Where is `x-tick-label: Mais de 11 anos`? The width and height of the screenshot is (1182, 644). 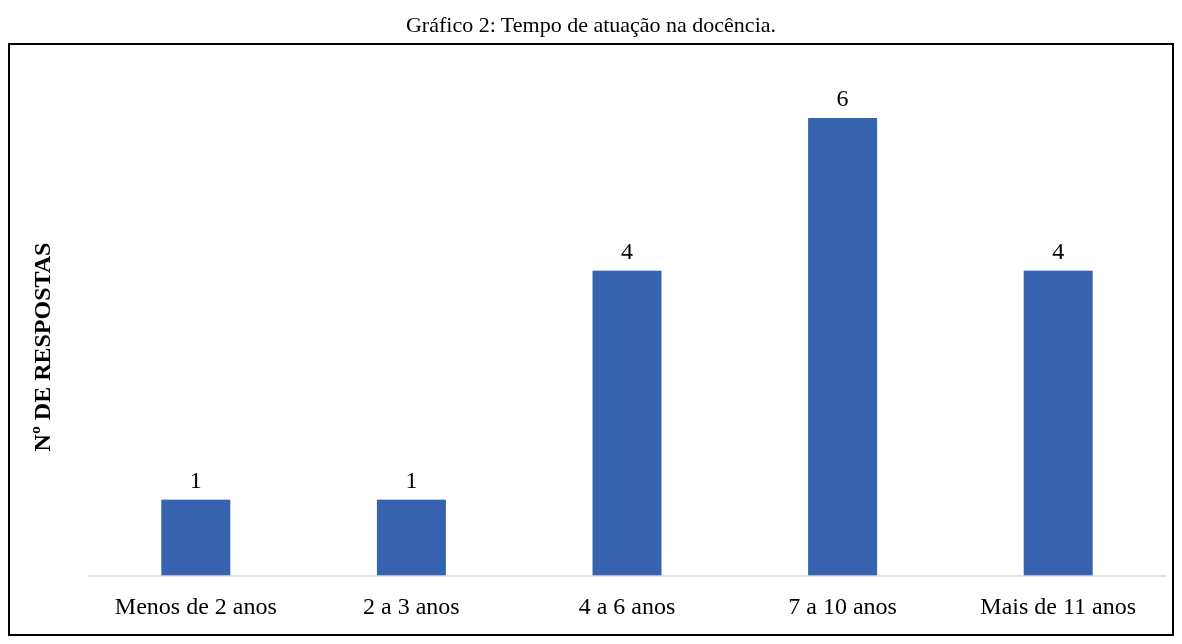
x-tick-label: Mais de 11 anos is located at coordinates (1058, 606).